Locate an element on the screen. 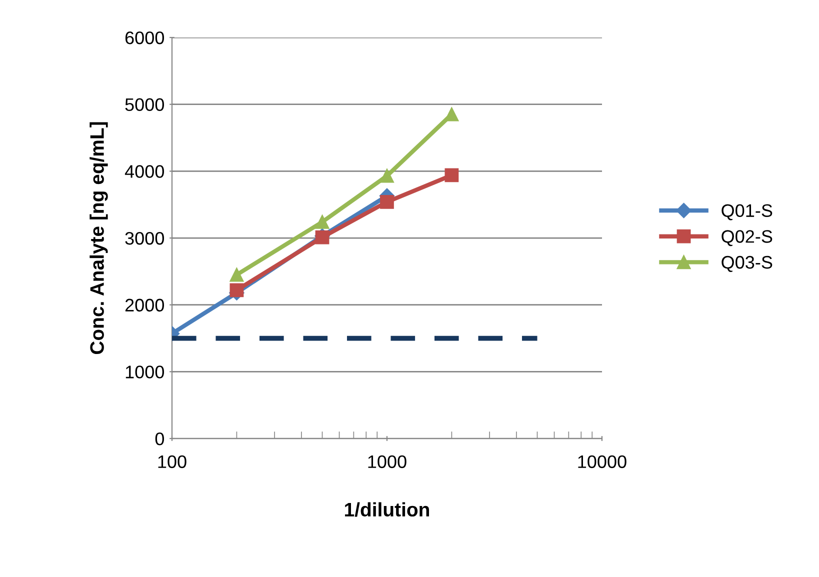 The image size is (819, 577). y-tick-label: 2000 is located at coordinates (144, 305).